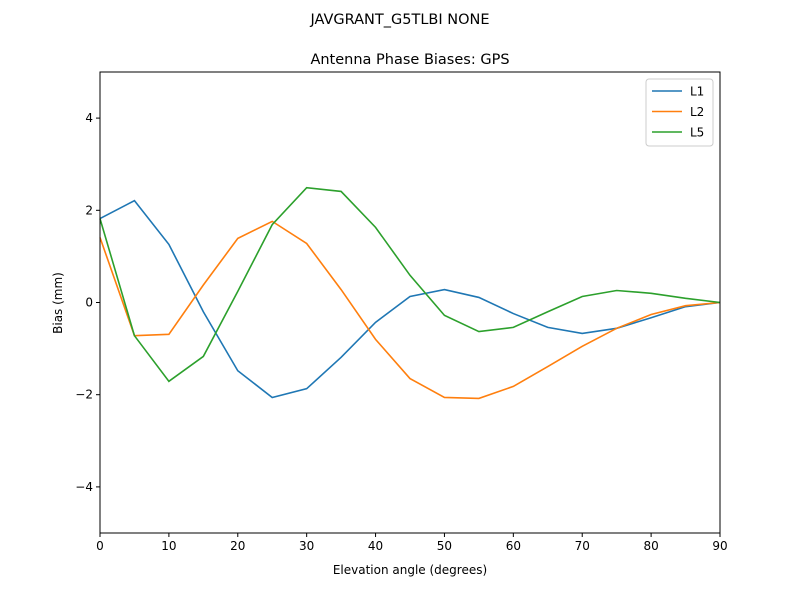 This screenshot has width=800, height=604. I want to click on legend-label-L5: L5, so click(697, 133).